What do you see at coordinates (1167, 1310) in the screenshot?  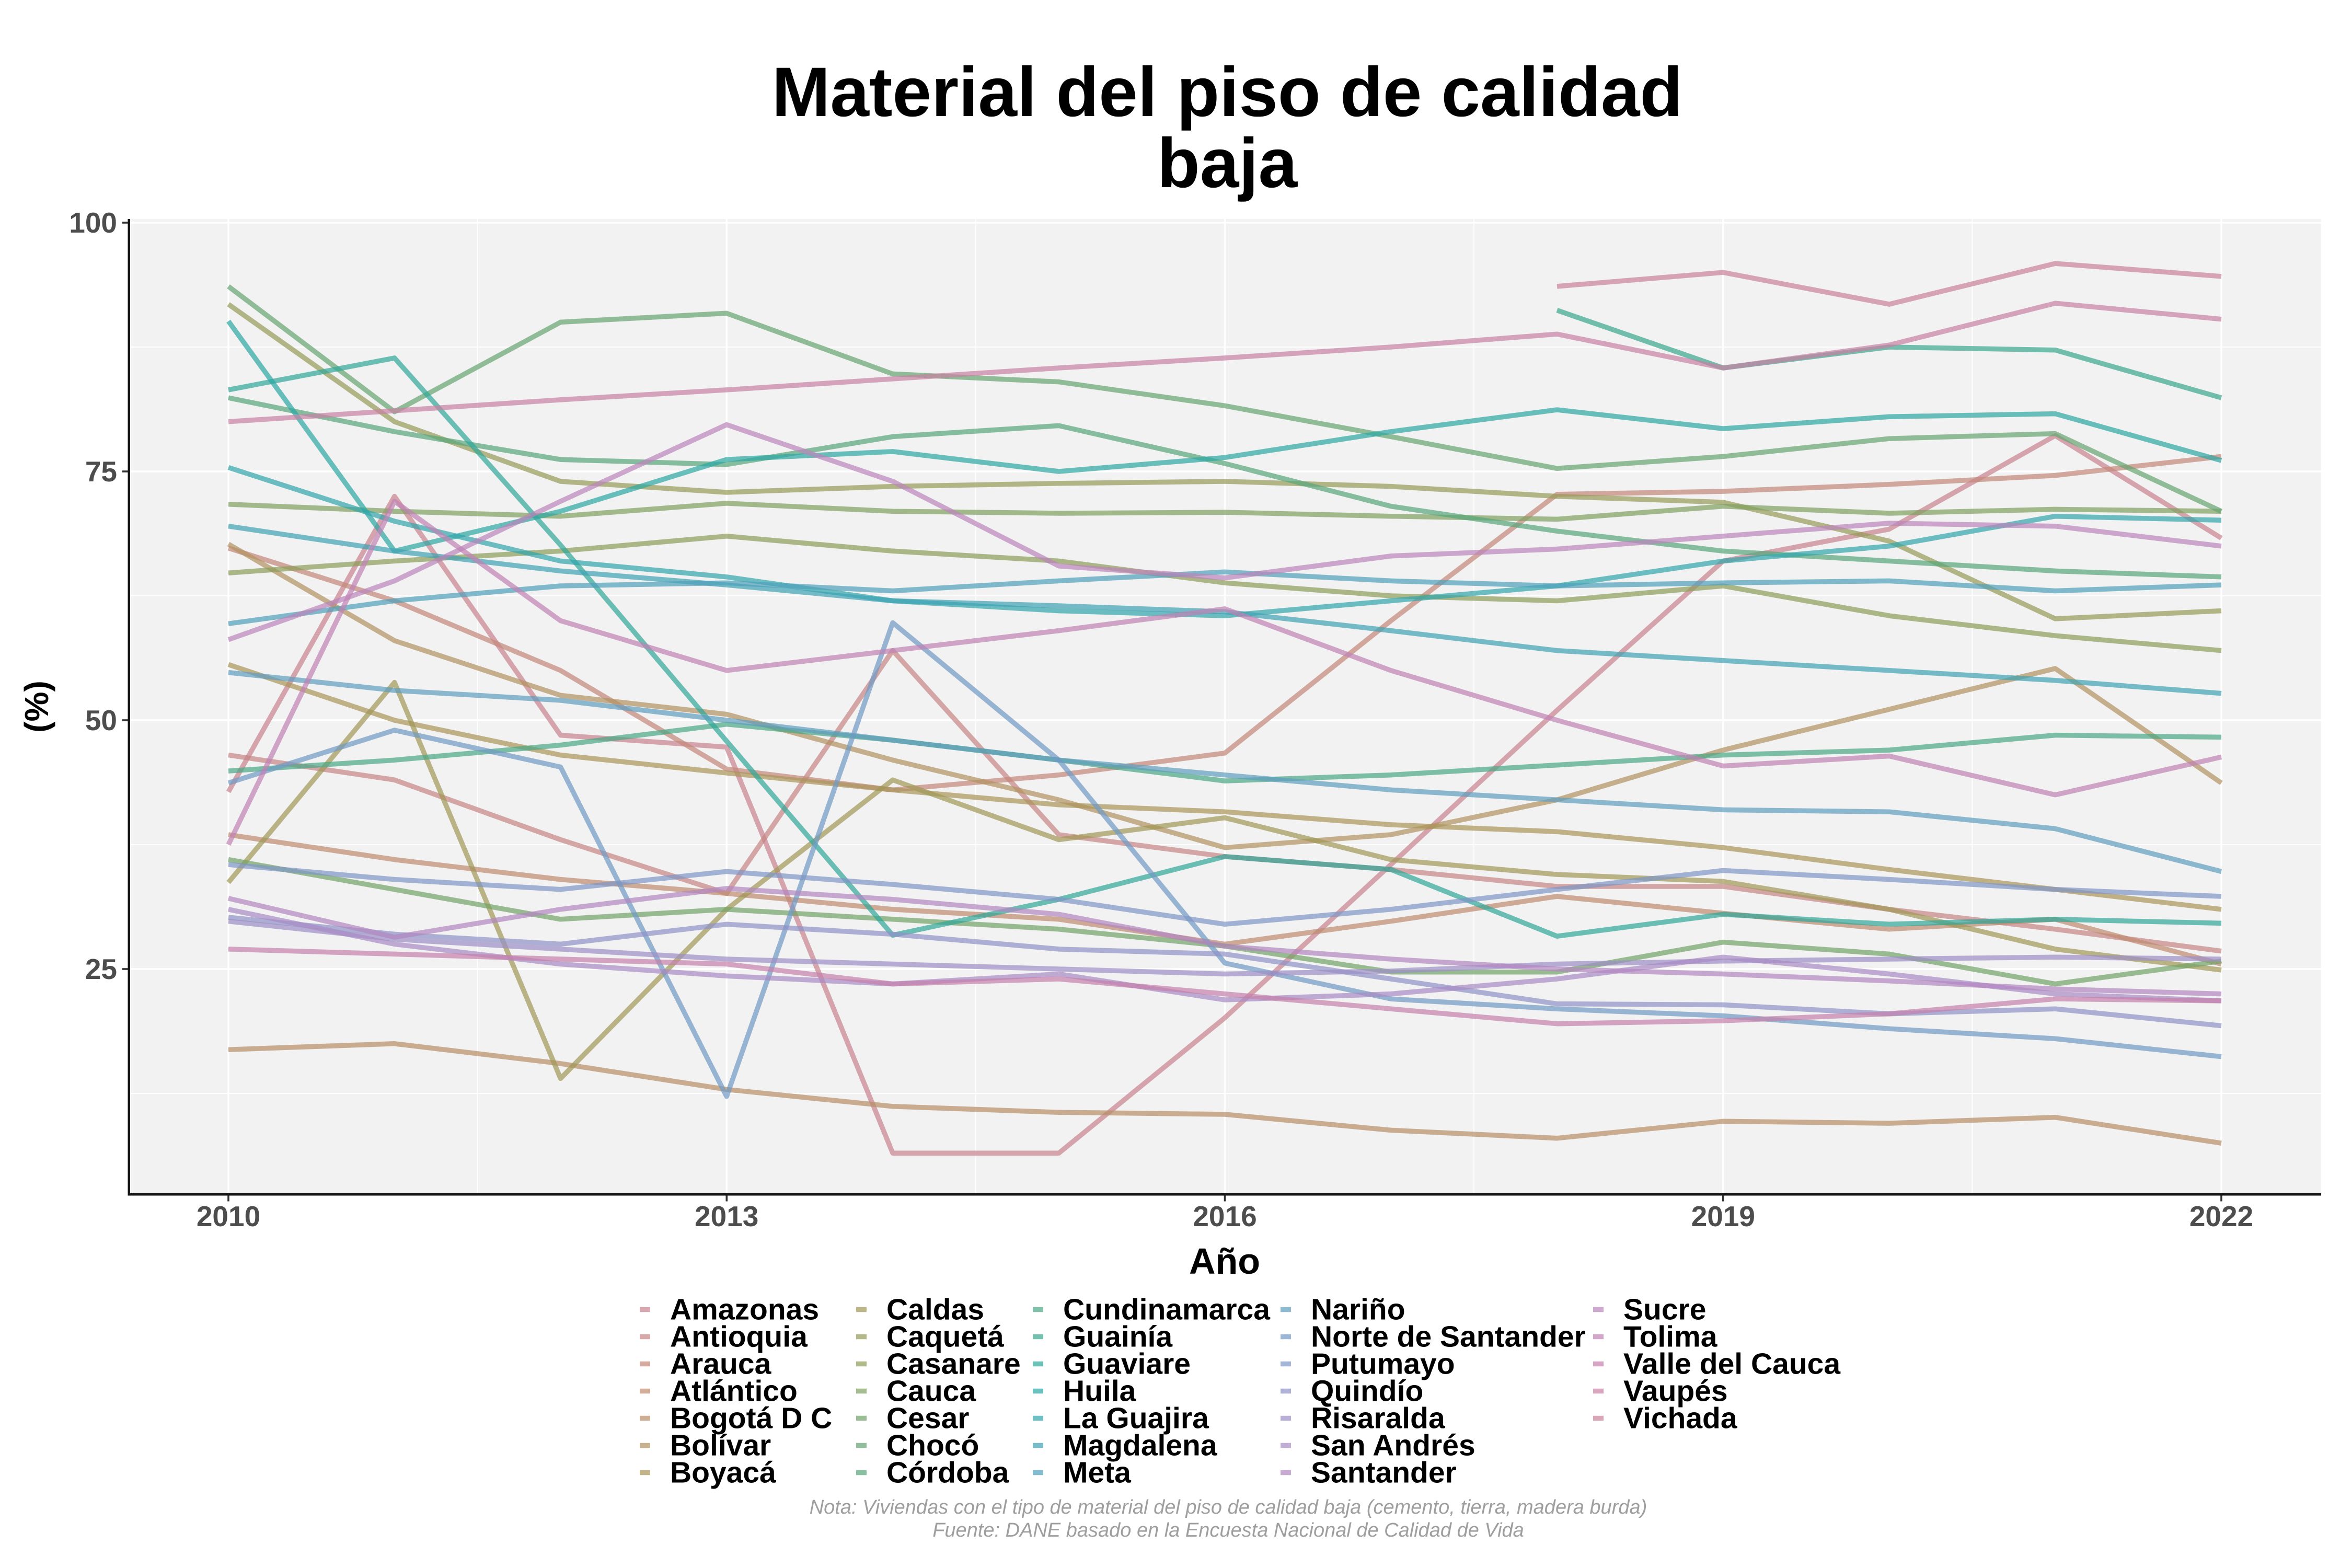 I see `svg-text: Cundinamarca` at bounding box center [1167, 1310].